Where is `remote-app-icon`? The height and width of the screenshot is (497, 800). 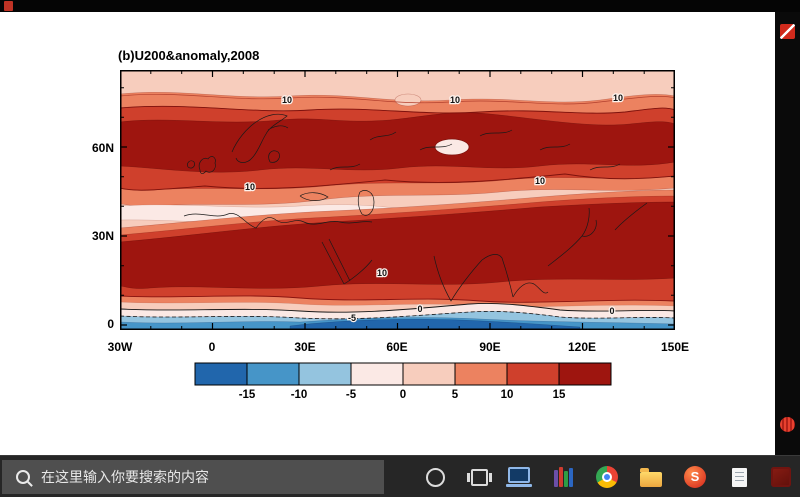
remote-app-icon is located at coordinates (781, 477).